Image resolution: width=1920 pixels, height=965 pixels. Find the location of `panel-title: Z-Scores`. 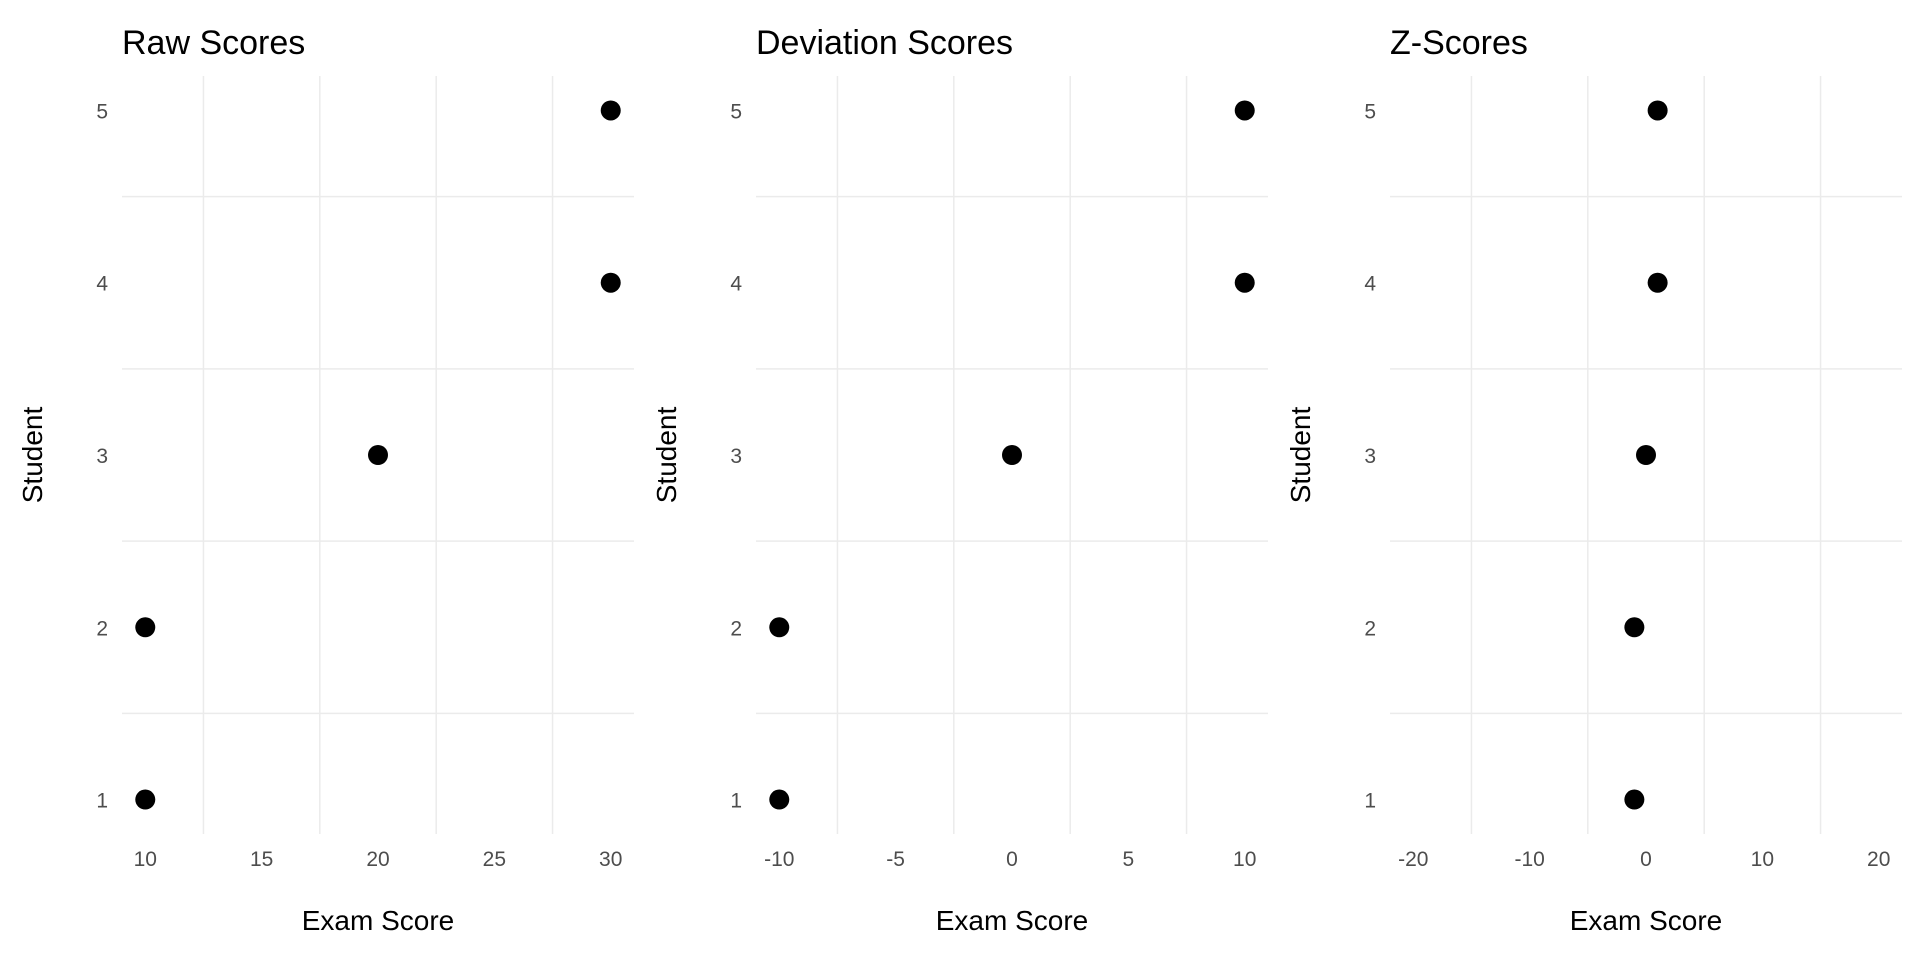

panel-title: Z-Scores is located at coordinates (1459, 43).